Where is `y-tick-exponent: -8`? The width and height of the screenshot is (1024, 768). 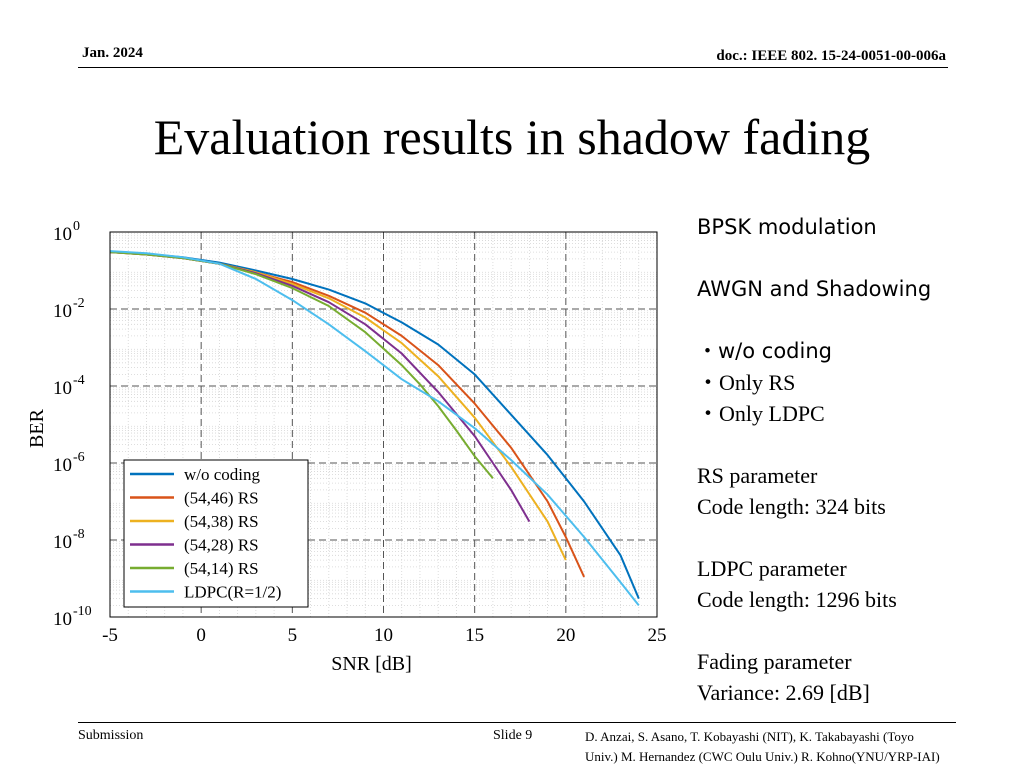 y-tick-exponent: -8 is located at coordinates (79, 534).